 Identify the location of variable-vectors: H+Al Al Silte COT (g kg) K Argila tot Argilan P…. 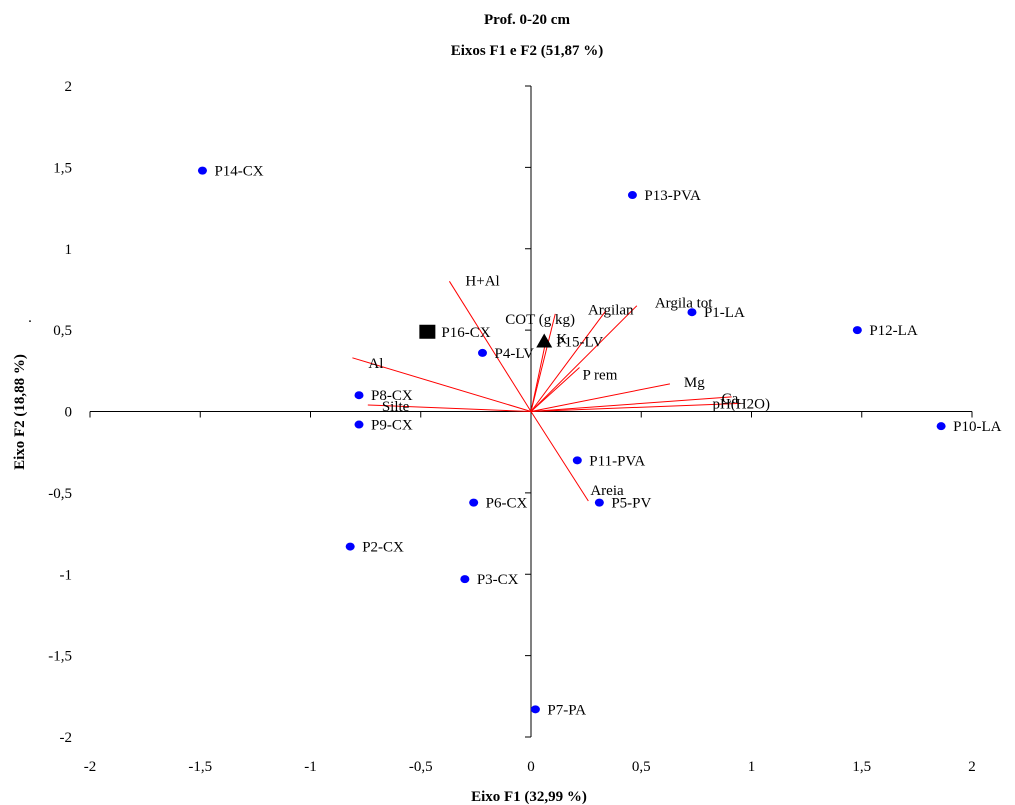
(561, 387).